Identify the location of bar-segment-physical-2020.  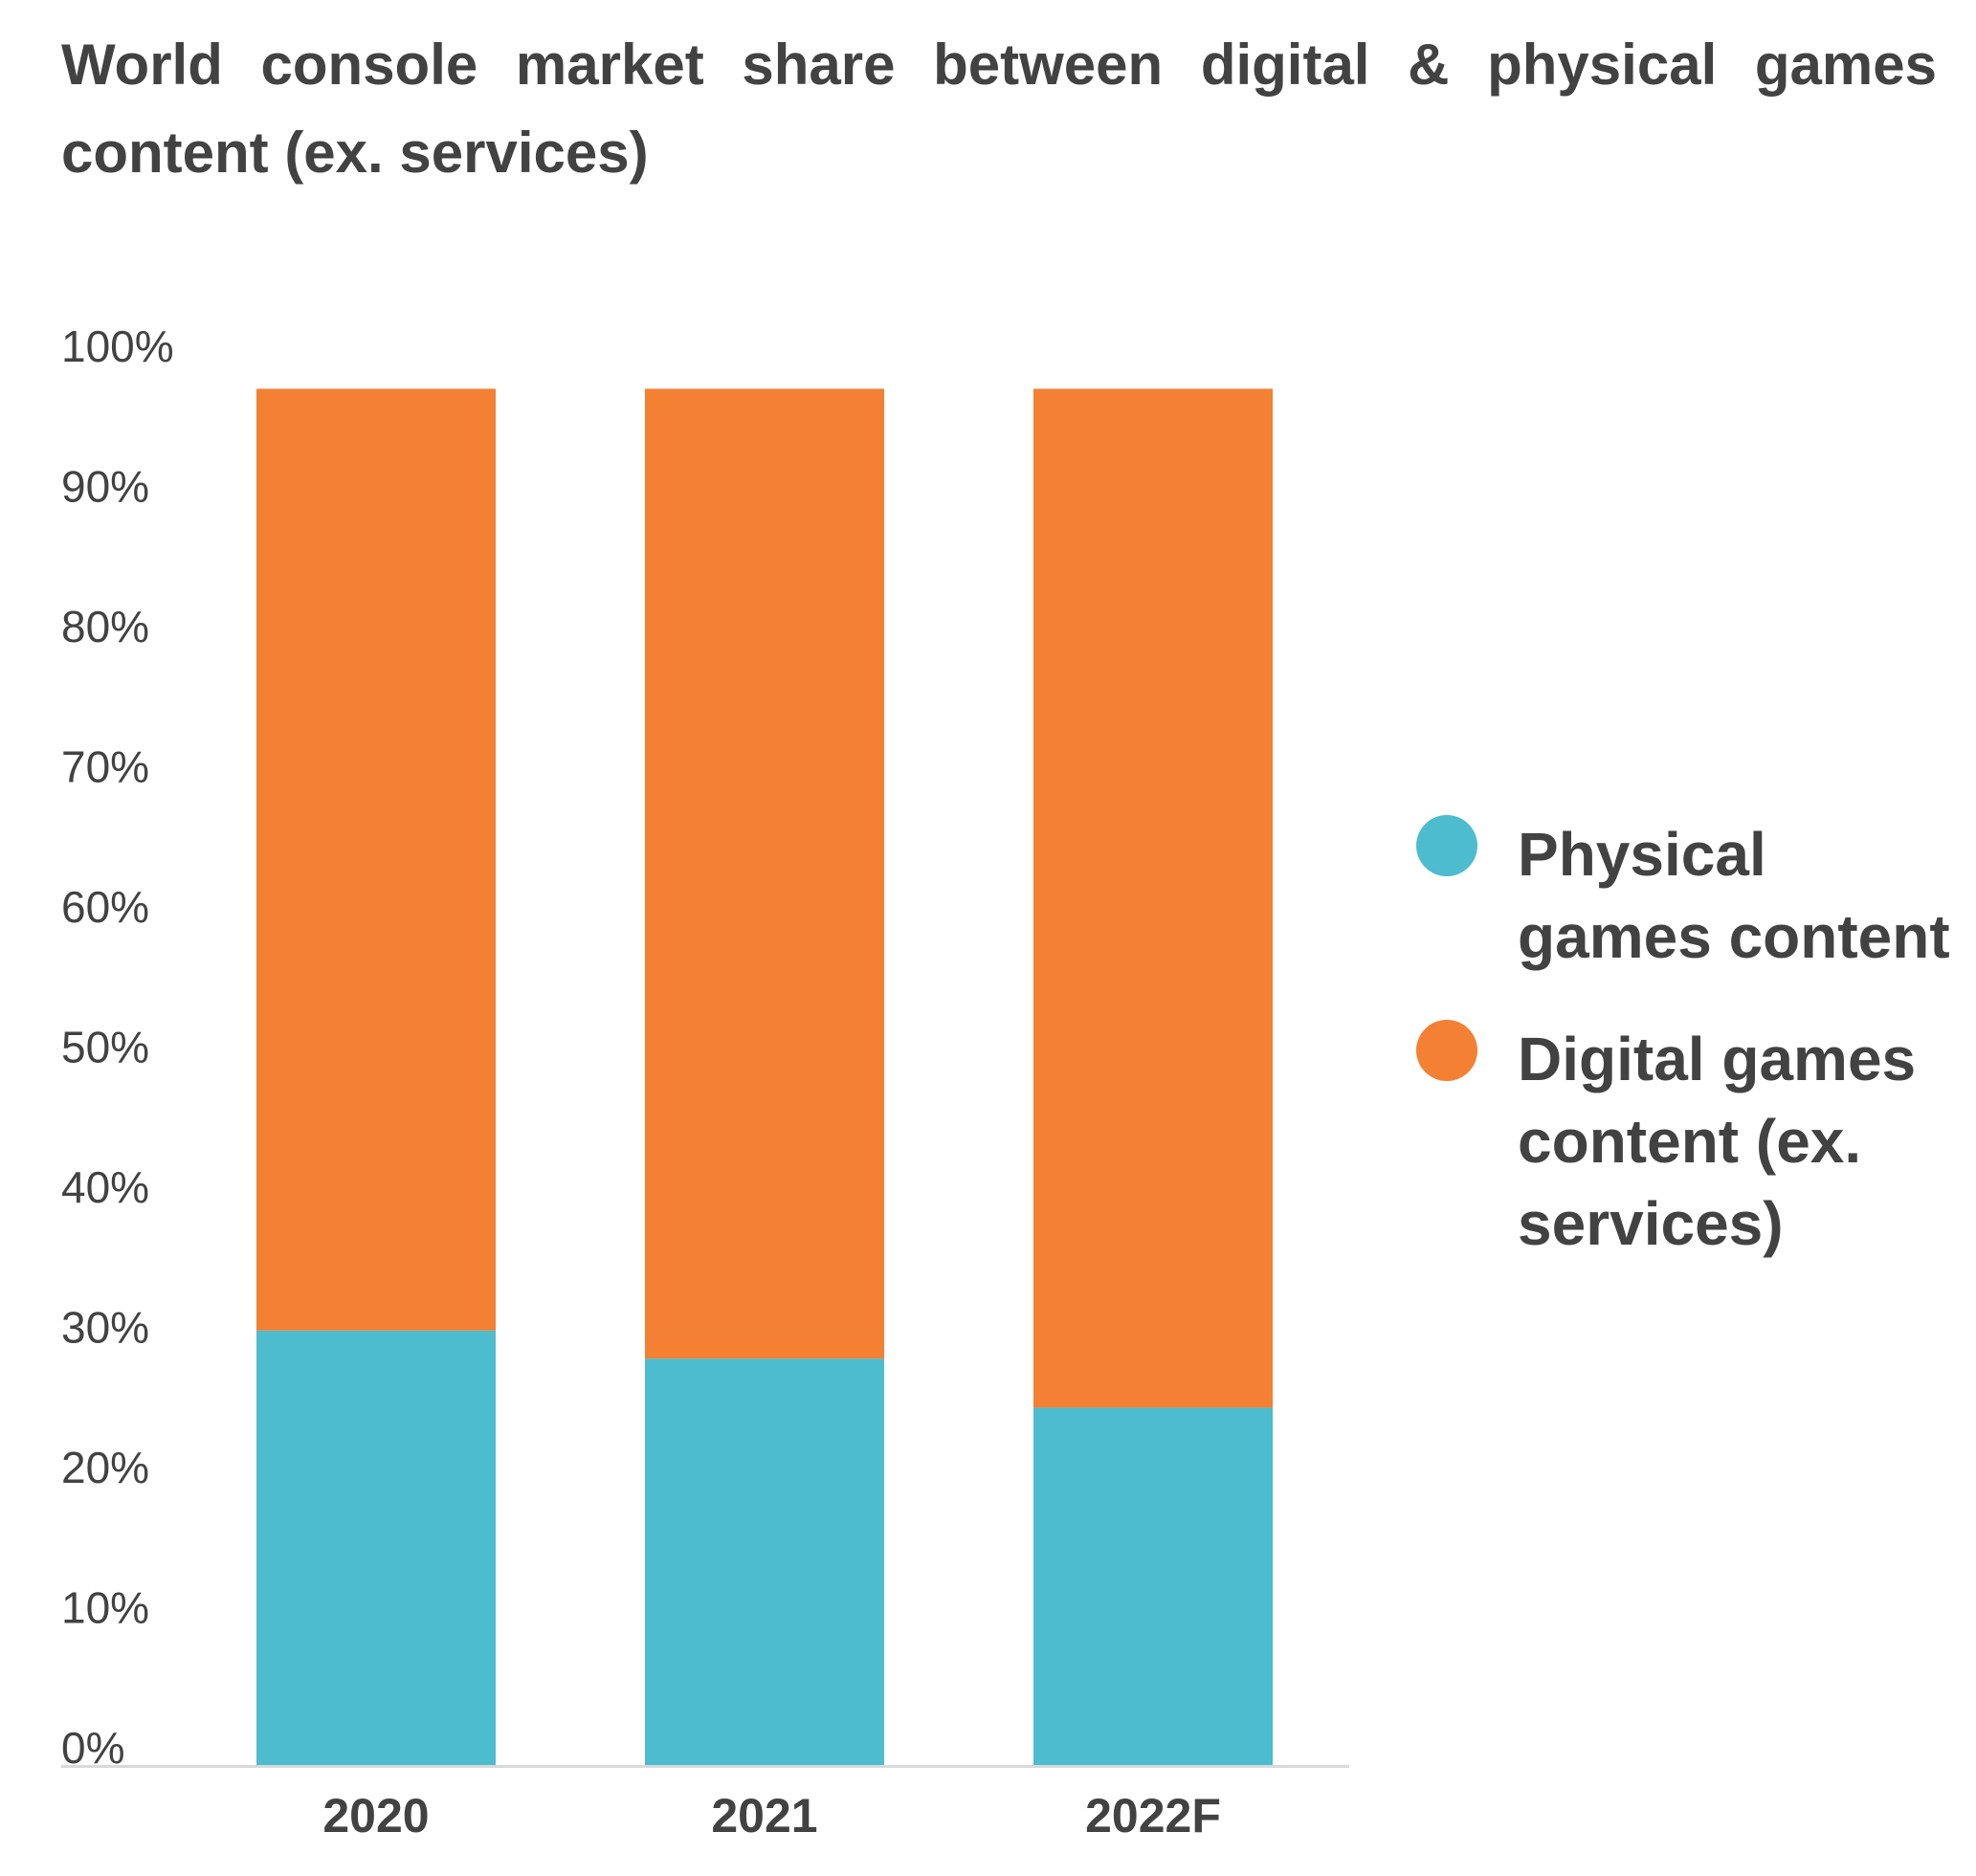
(376, 1547).